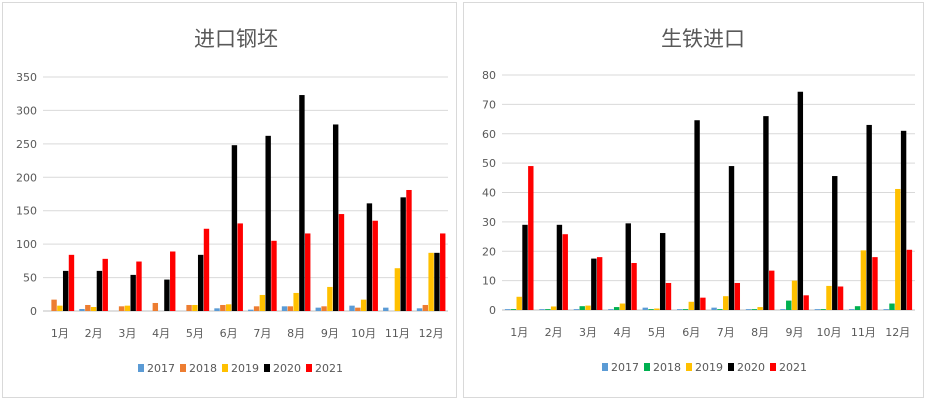 The image size is (928, 401). Describe the element at coordinates (519, 332) in the screenshot. I see `x-tick-label: 1月` at that location.